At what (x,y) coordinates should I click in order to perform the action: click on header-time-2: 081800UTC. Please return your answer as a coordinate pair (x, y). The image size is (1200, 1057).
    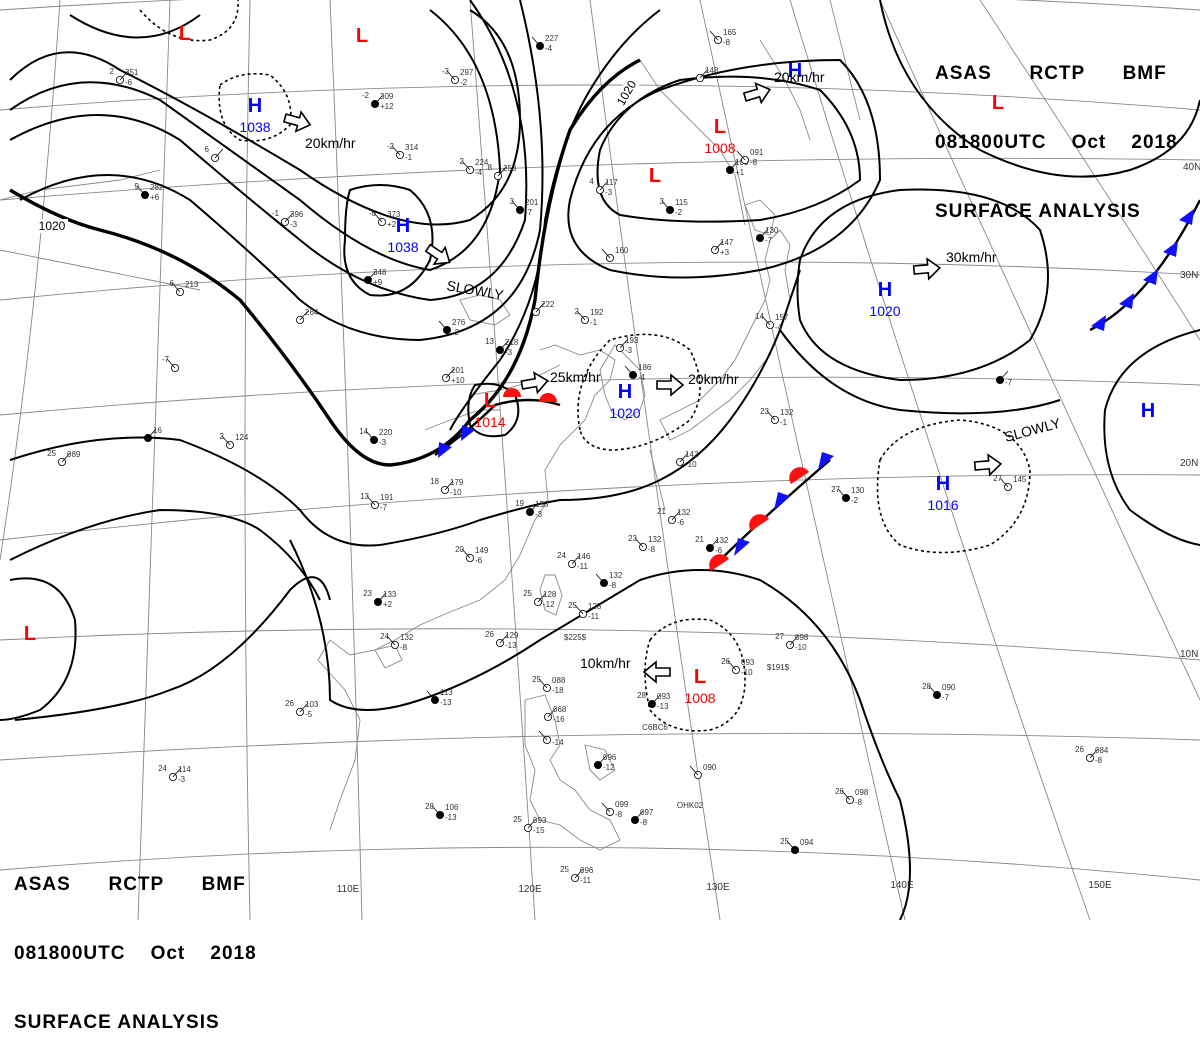
    Looking at the image, I should click on (70, 953).